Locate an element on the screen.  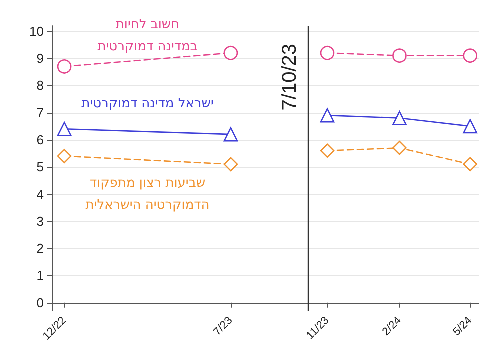
series-label: חשוב לחיות במדינה דמוקרטית is located at coordinates (148, 35).